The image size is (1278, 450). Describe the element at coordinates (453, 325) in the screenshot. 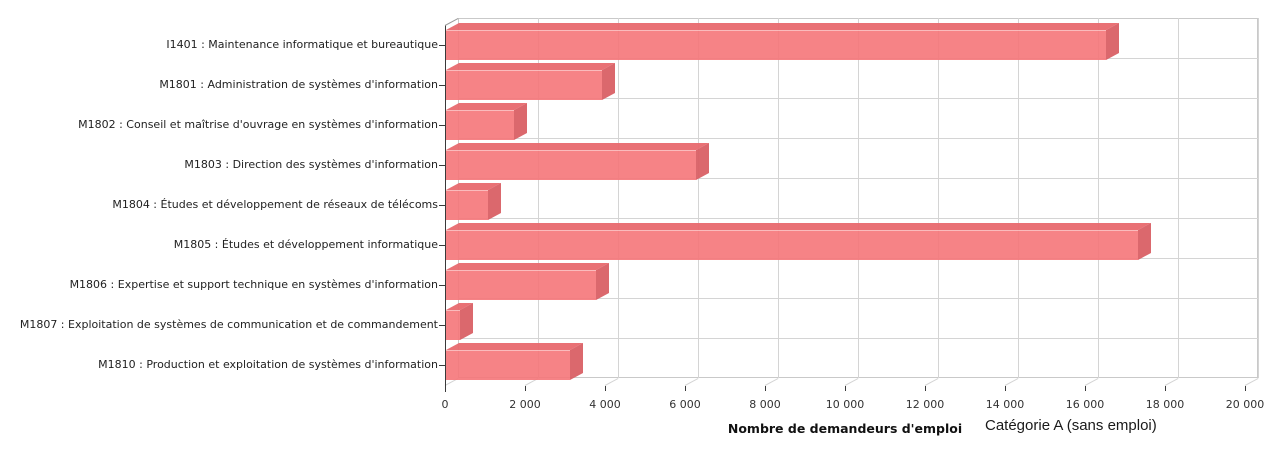

I see `bar-M1807` at that location.